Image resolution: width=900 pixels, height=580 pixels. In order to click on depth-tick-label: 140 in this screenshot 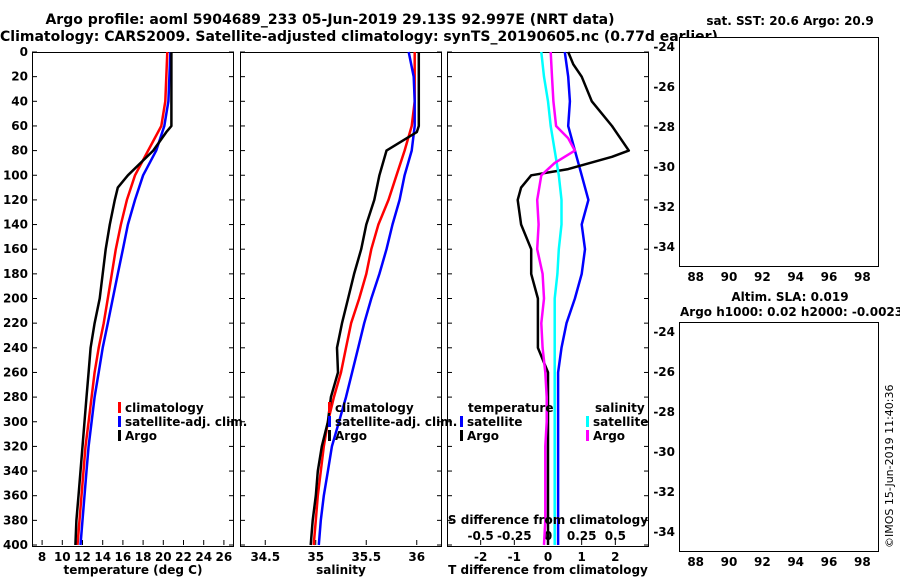, I will do `click(15, 225)`.